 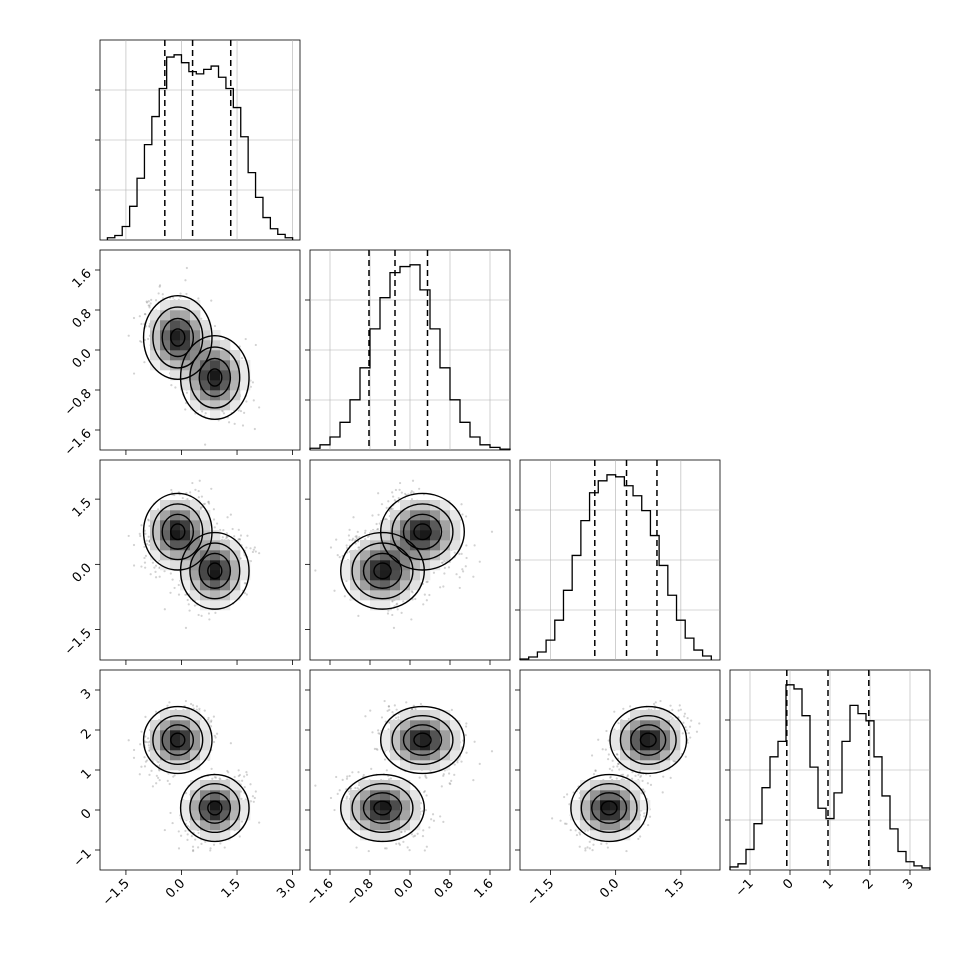 What do you see at coordinates (830, 777) in the screenshot?
I see `hist-step-p3` at bounding box center [830, 777].